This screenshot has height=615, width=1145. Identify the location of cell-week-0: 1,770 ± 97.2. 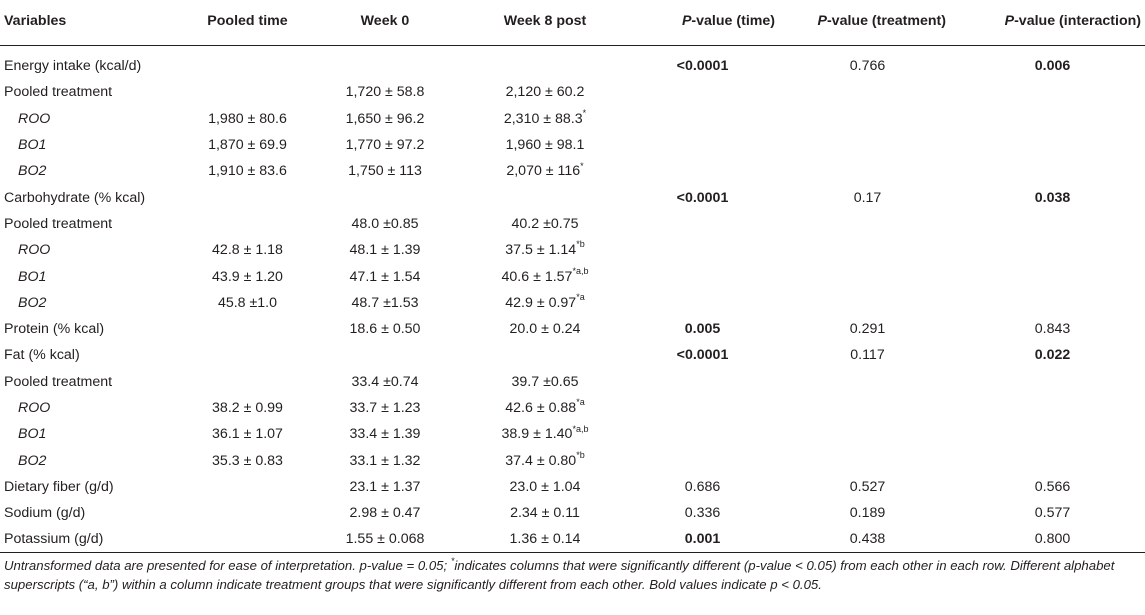
(385, 145).